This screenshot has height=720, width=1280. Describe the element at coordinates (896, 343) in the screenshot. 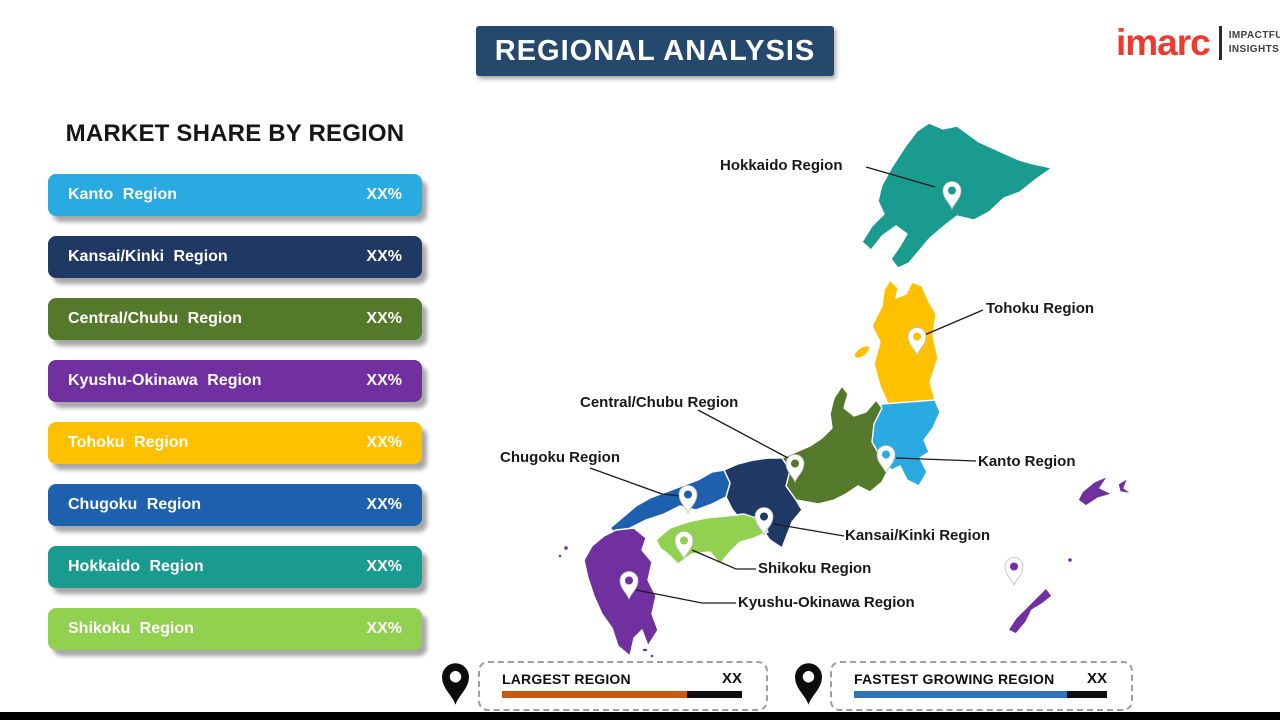

I see `tohoku-region-shape` at that location.